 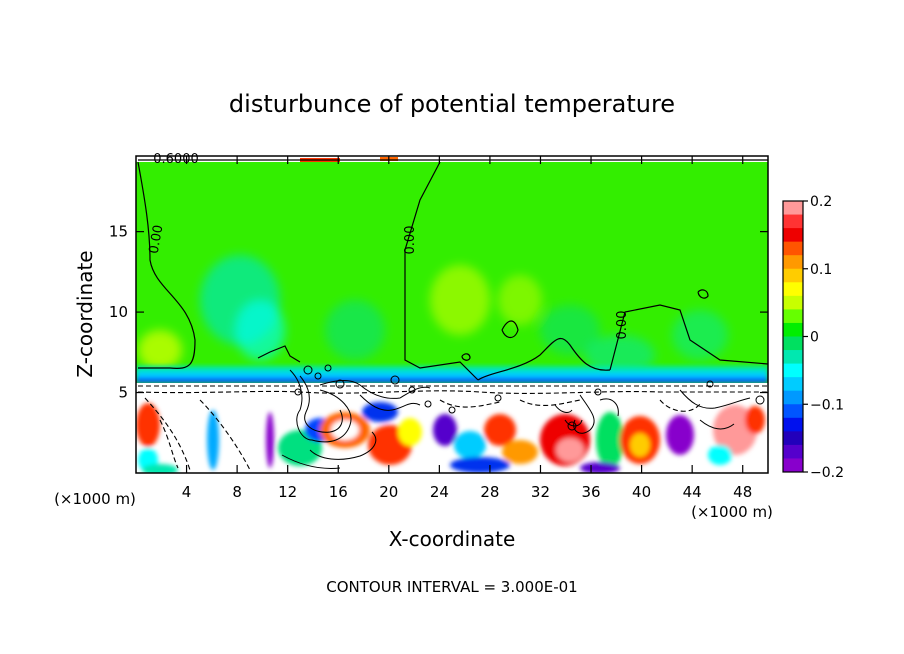 What do you see at coordinates (118, 312) in the screenshot?
I see `y-tick-label: 10` at bounding box center [118, 312].